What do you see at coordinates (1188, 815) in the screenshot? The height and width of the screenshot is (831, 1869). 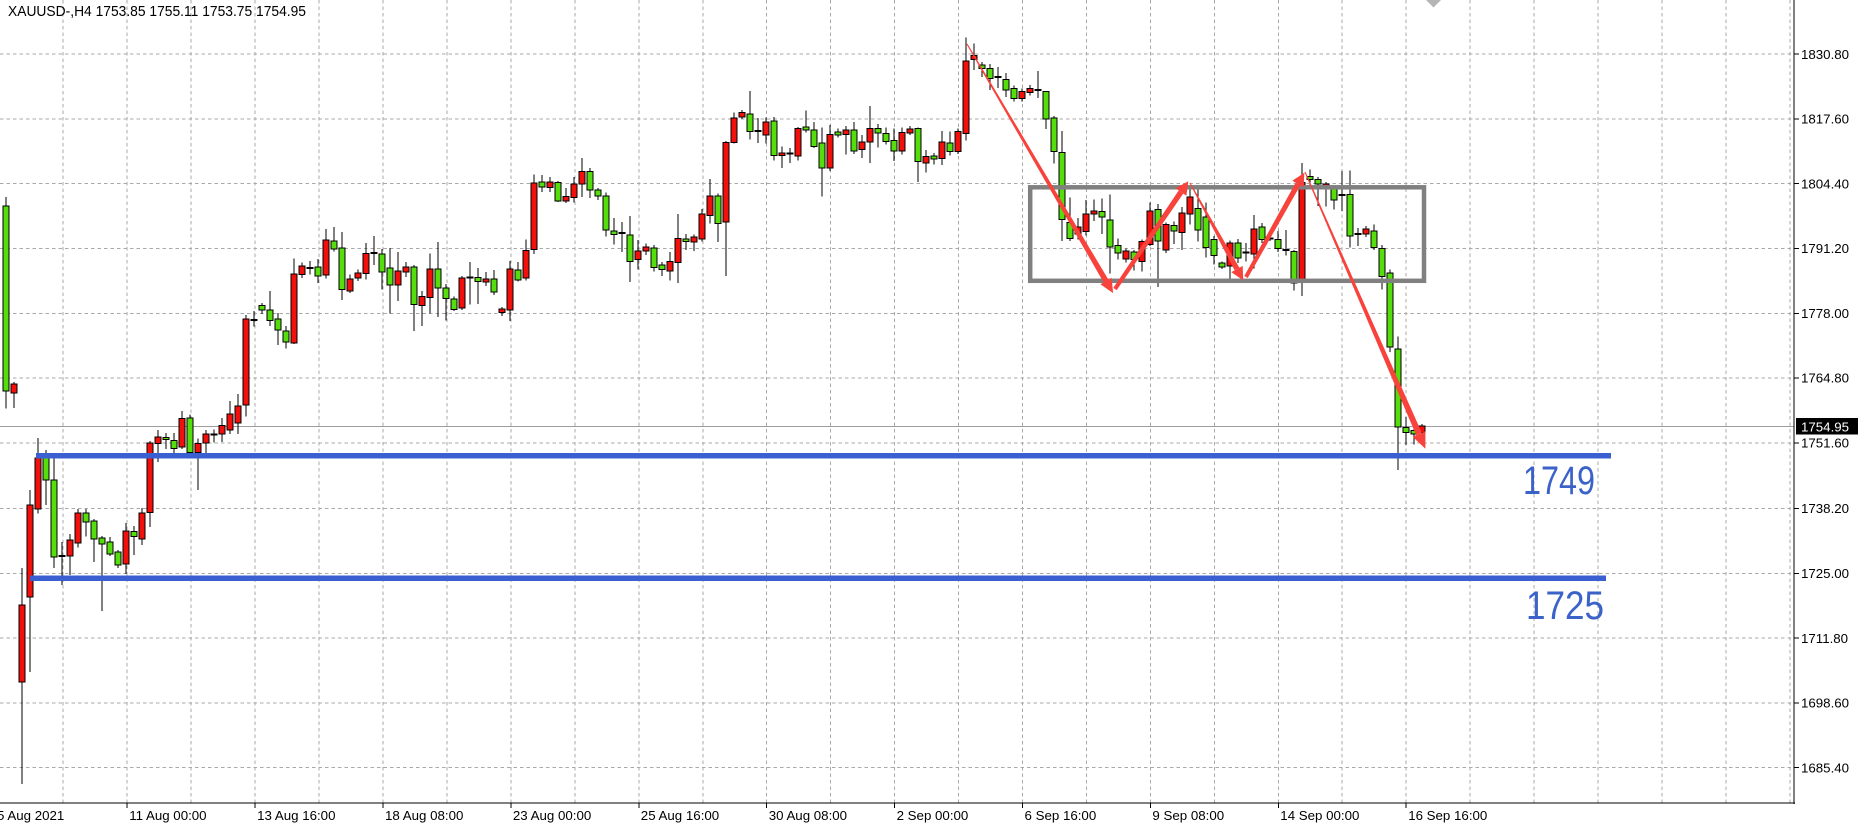 I see `svg-text: 9 Sep 08:00` at bounding box center [1188, 815].